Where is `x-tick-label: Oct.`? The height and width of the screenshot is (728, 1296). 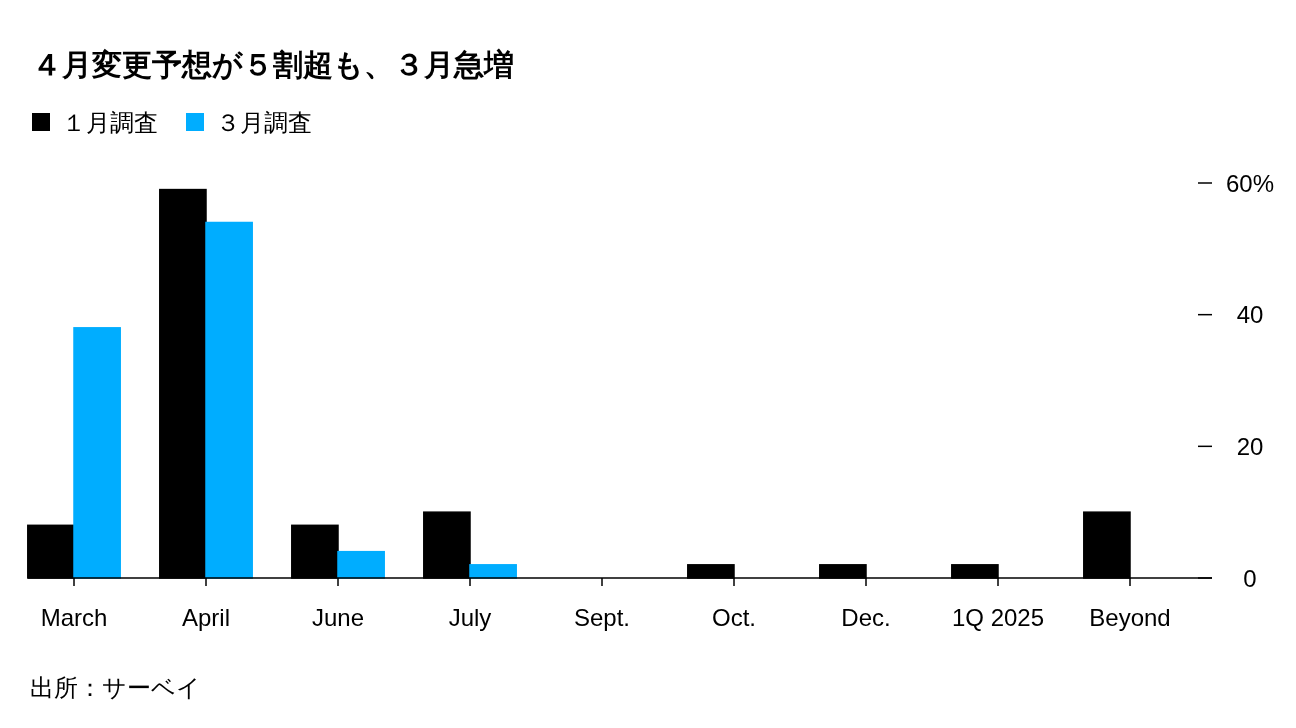 x-tick-label: Oct. is located at coordinates (734, 617).